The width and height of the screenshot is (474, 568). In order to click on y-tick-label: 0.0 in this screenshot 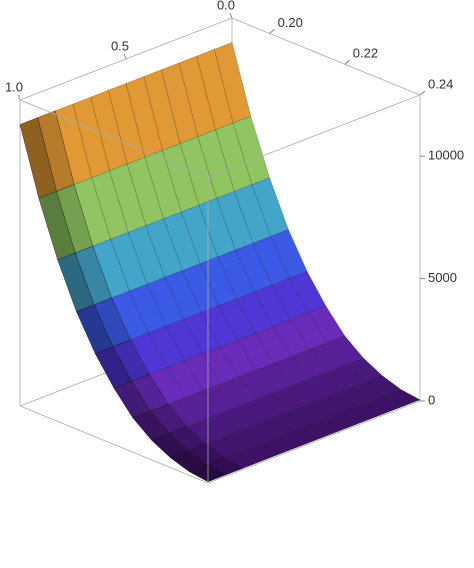, I will do `click(226, 6)`.